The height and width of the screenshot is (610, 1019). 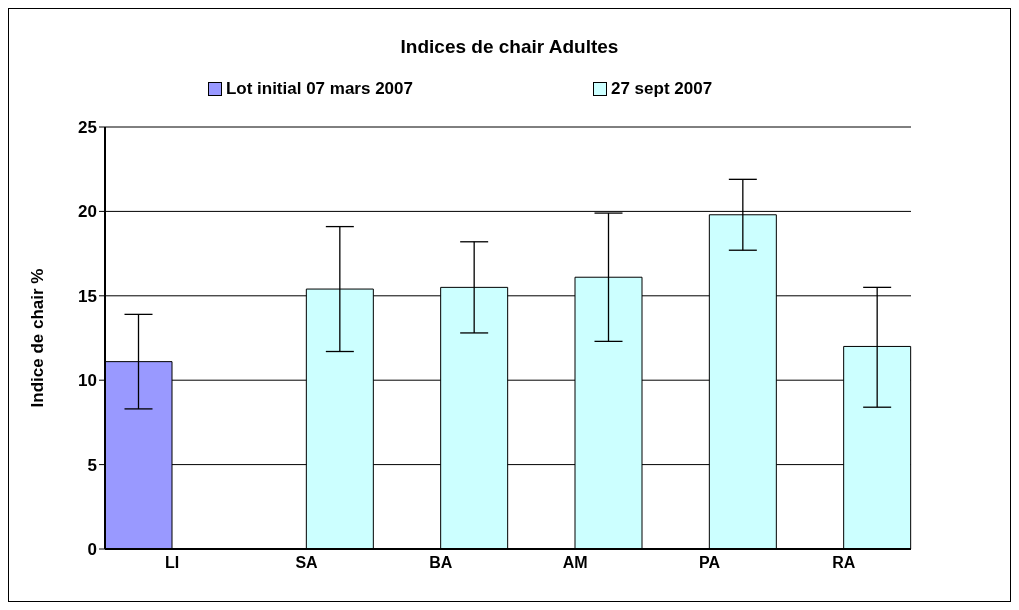 I want to click on chart-title: Indices de chair Adultes, so click(x=509, y=47).